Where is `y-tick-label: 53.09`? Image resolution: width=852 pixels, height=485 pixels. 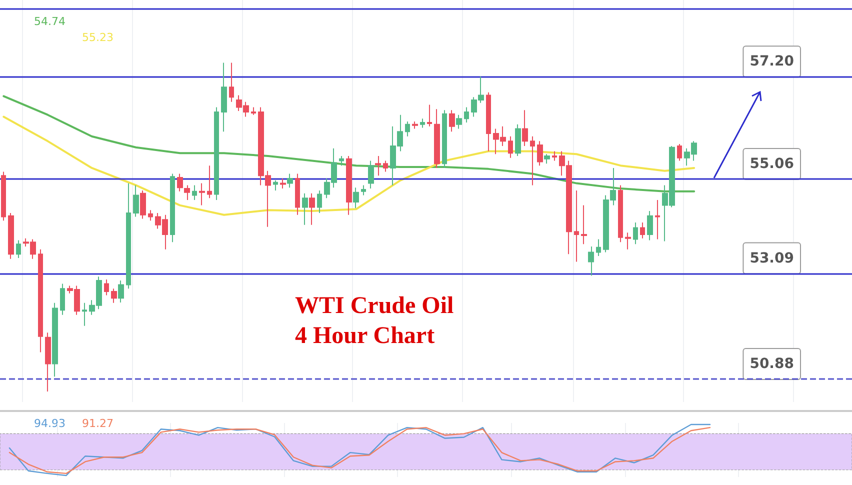 y-tick-label: 53.09 is located at coordinates (772, 258).